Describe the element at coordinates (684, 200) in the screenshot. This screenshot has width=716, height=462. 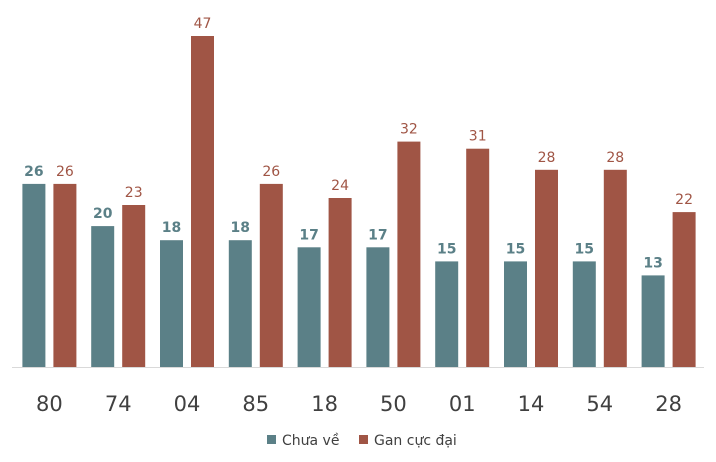
I see `data-label-gan-cuc-dai-28: 22` at that location.